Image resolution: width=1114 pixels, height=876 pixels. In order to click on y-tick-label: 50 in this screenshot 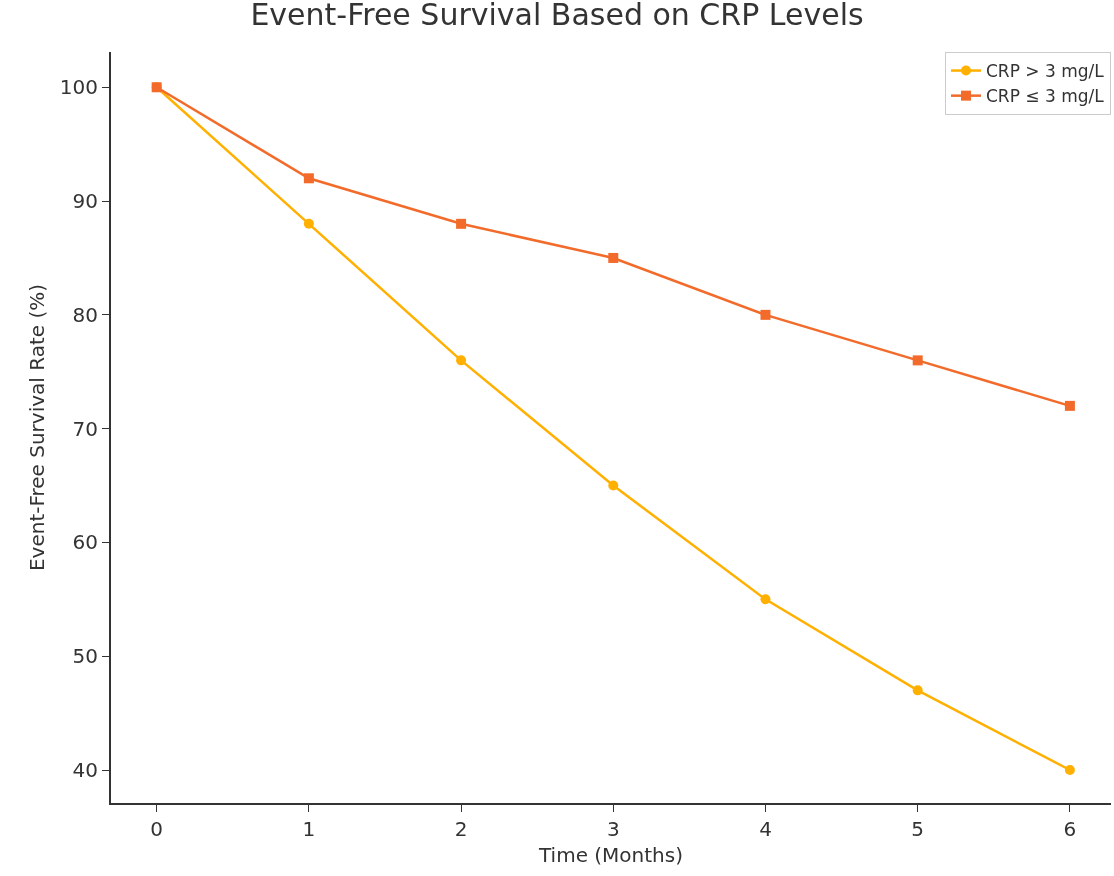, I will do `click(85, 656)`.